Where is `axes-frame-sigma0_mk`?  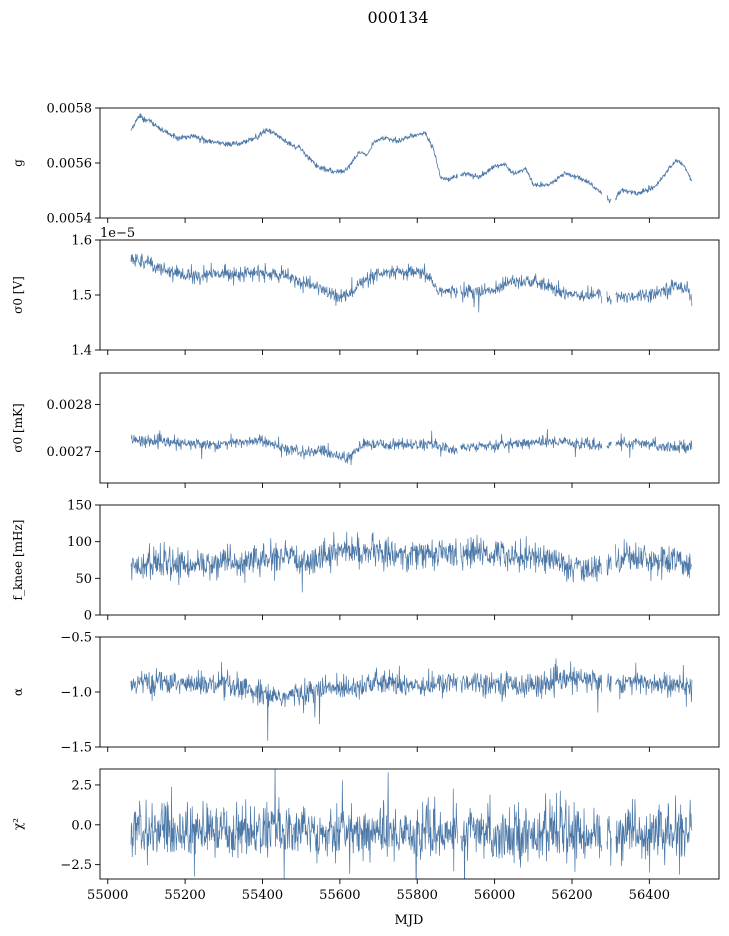
axes-frame-sigma0_mk is located at coordinates (409, 428).